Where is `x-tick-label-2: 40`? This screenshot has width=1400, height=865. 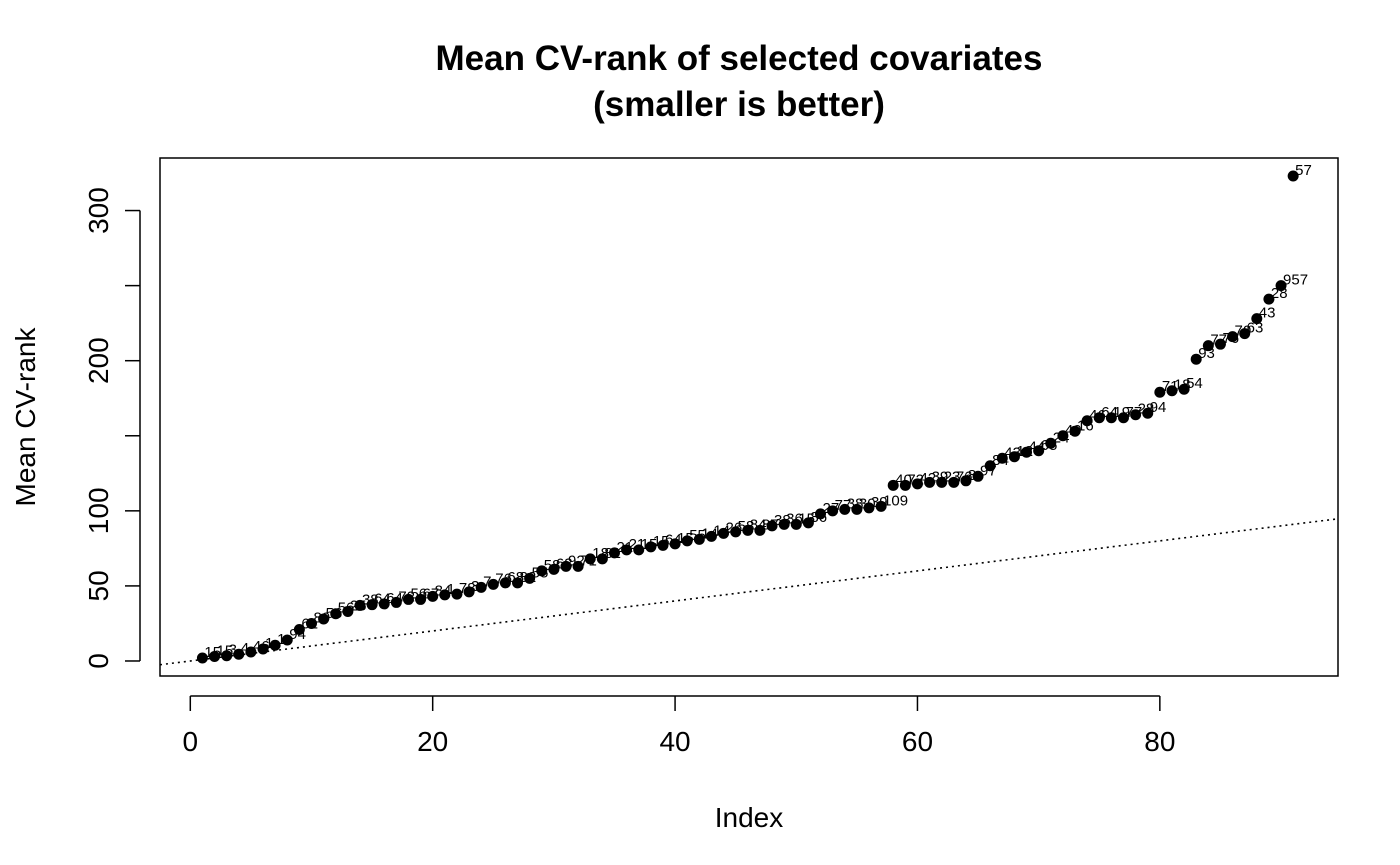
x-tick-label-2: 40 is located at coordinates (674, 741).